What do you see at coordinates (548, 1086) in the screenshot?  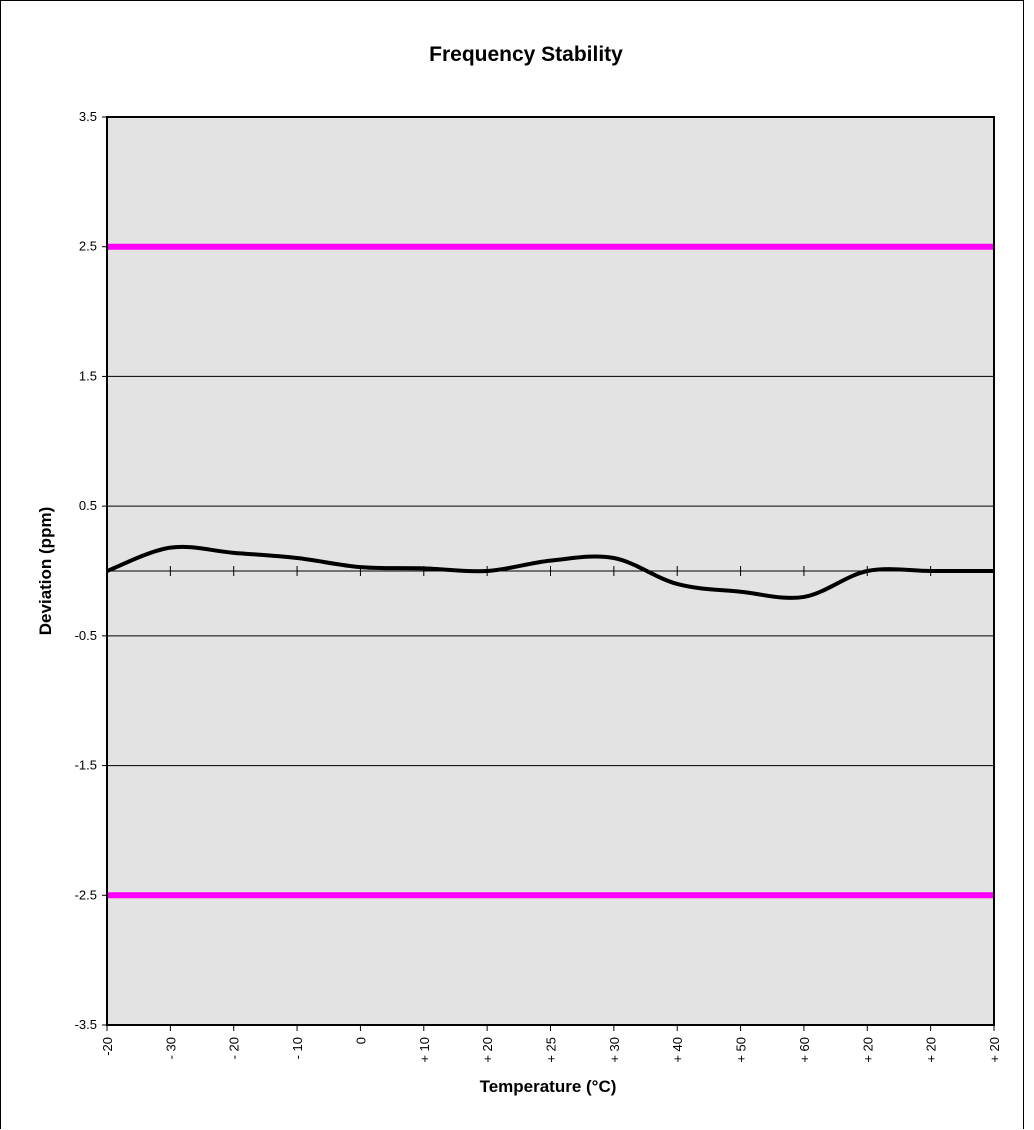 I see `x-axis-title: Temperature (°C)` at bounding box center [548, 1086].